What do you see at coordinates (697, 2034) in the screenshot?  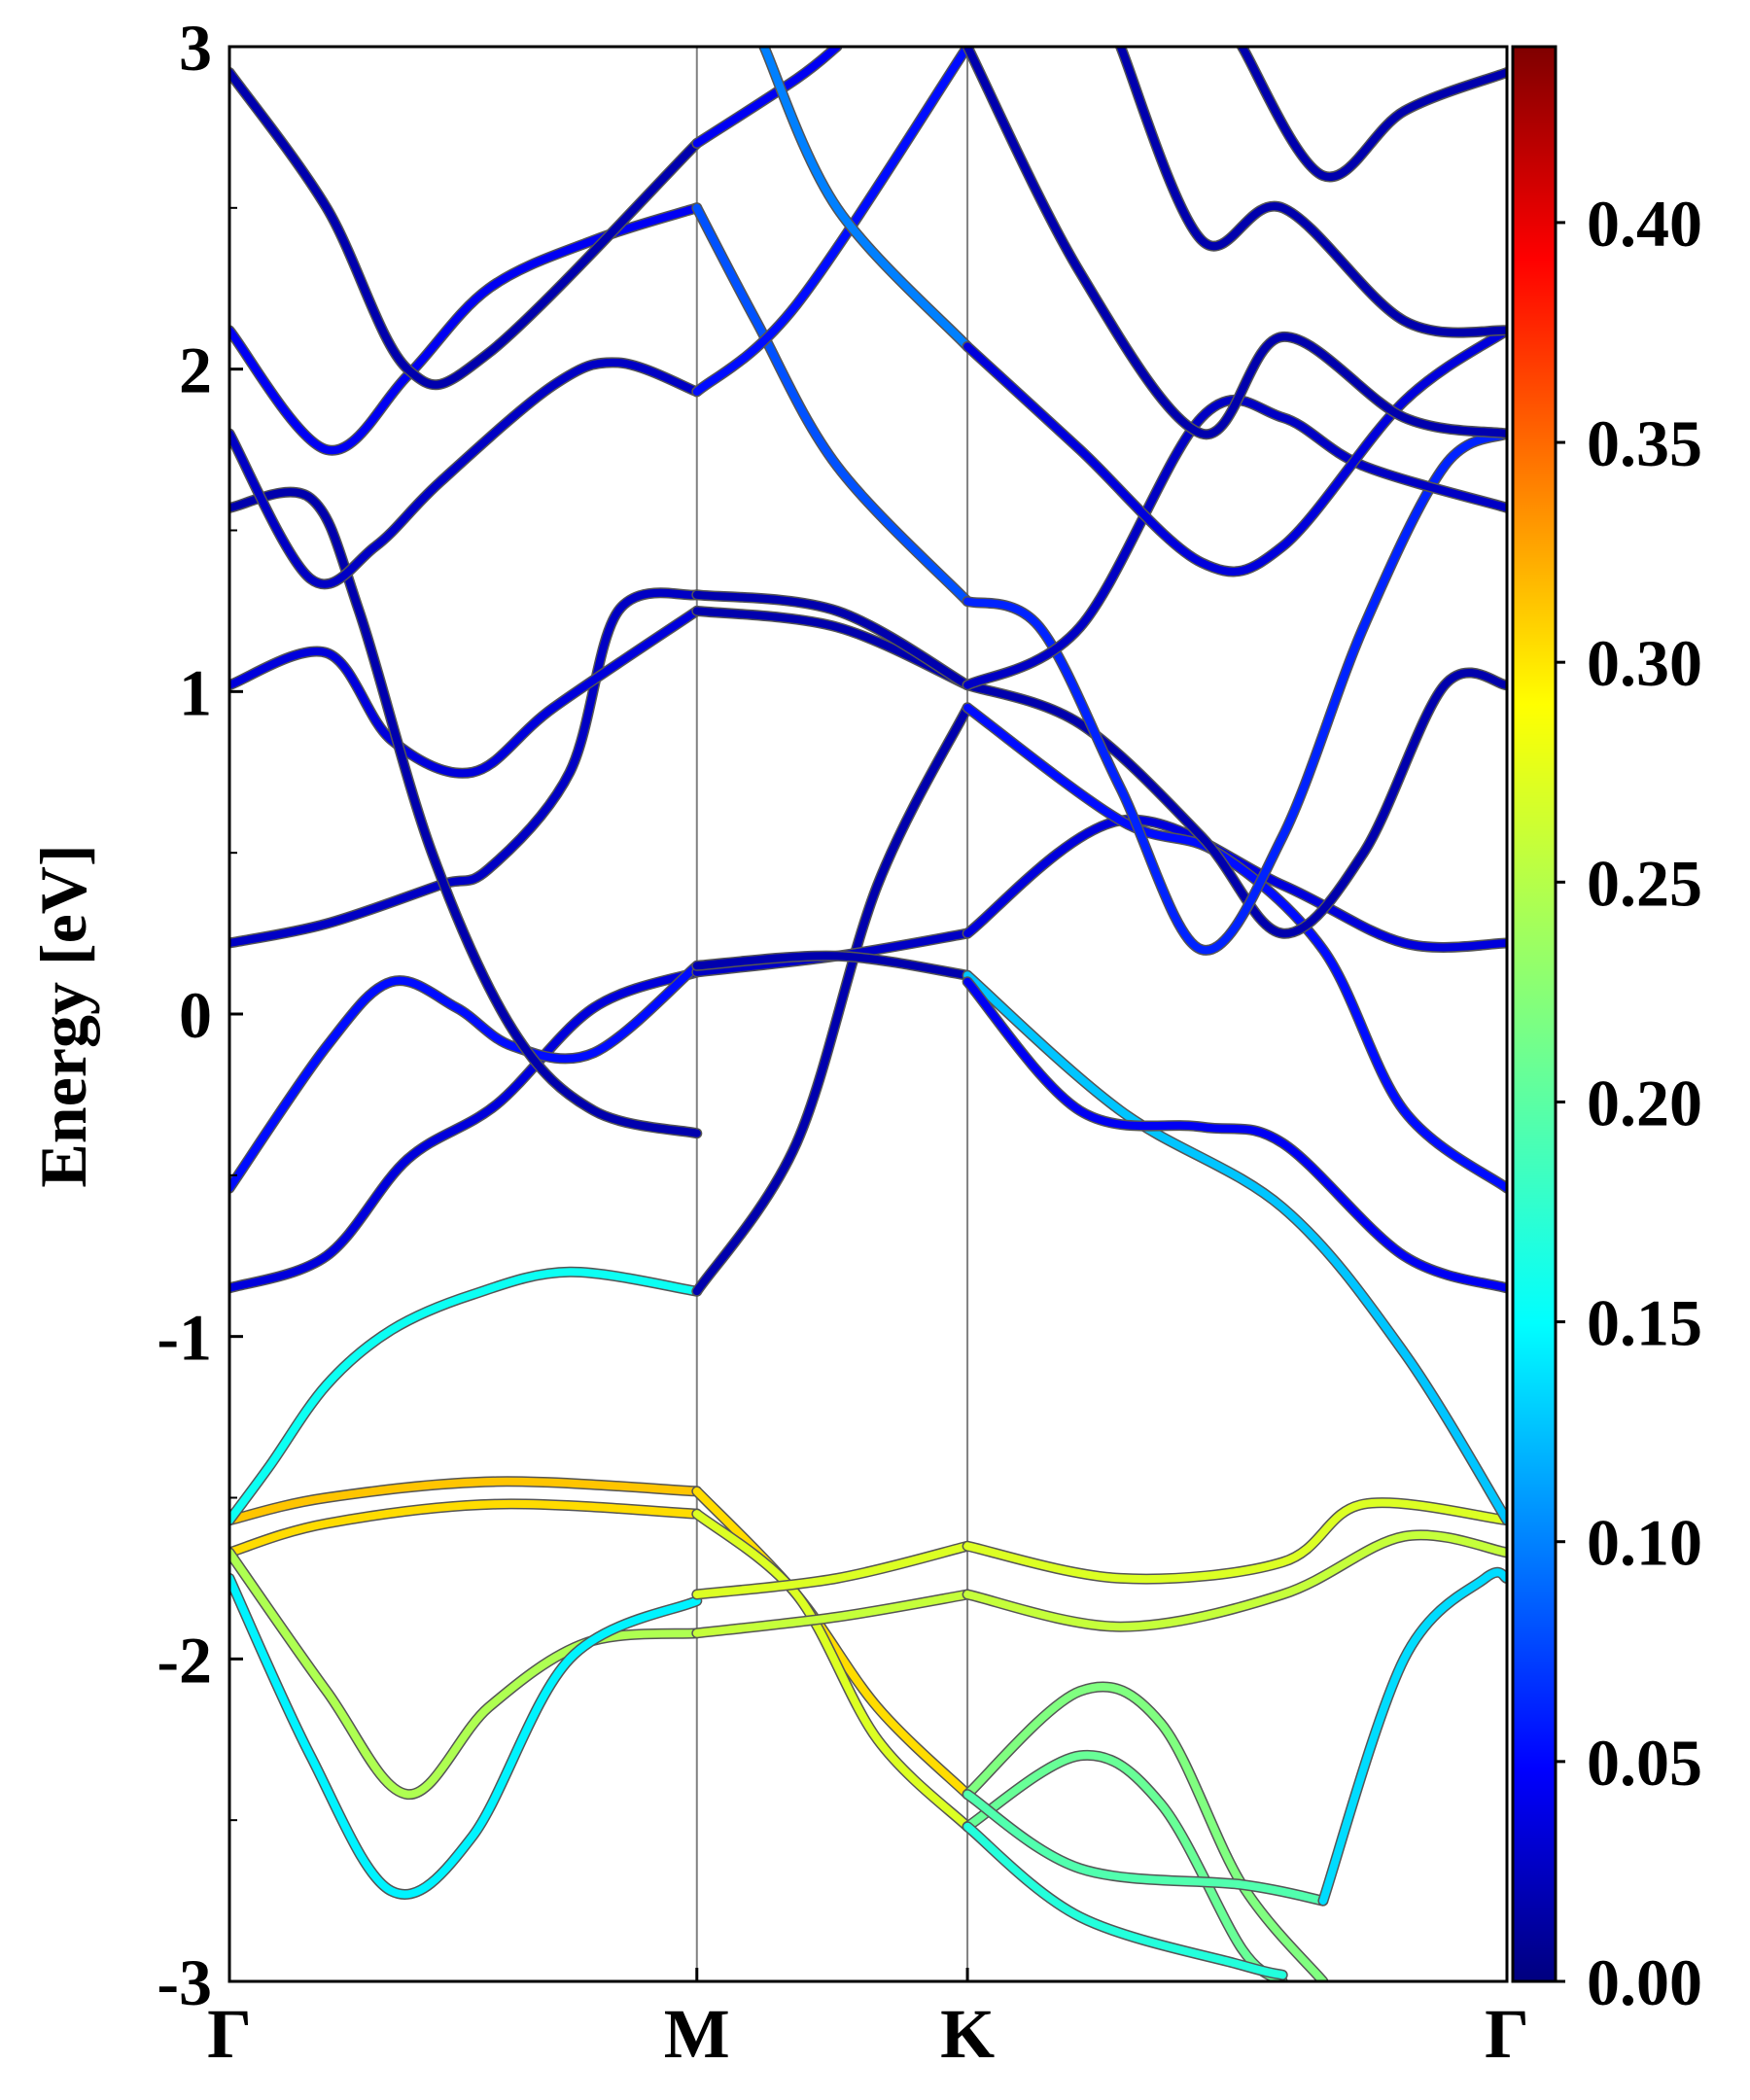 I see `x-tick-label: M` at bounding box center [697, 2034].